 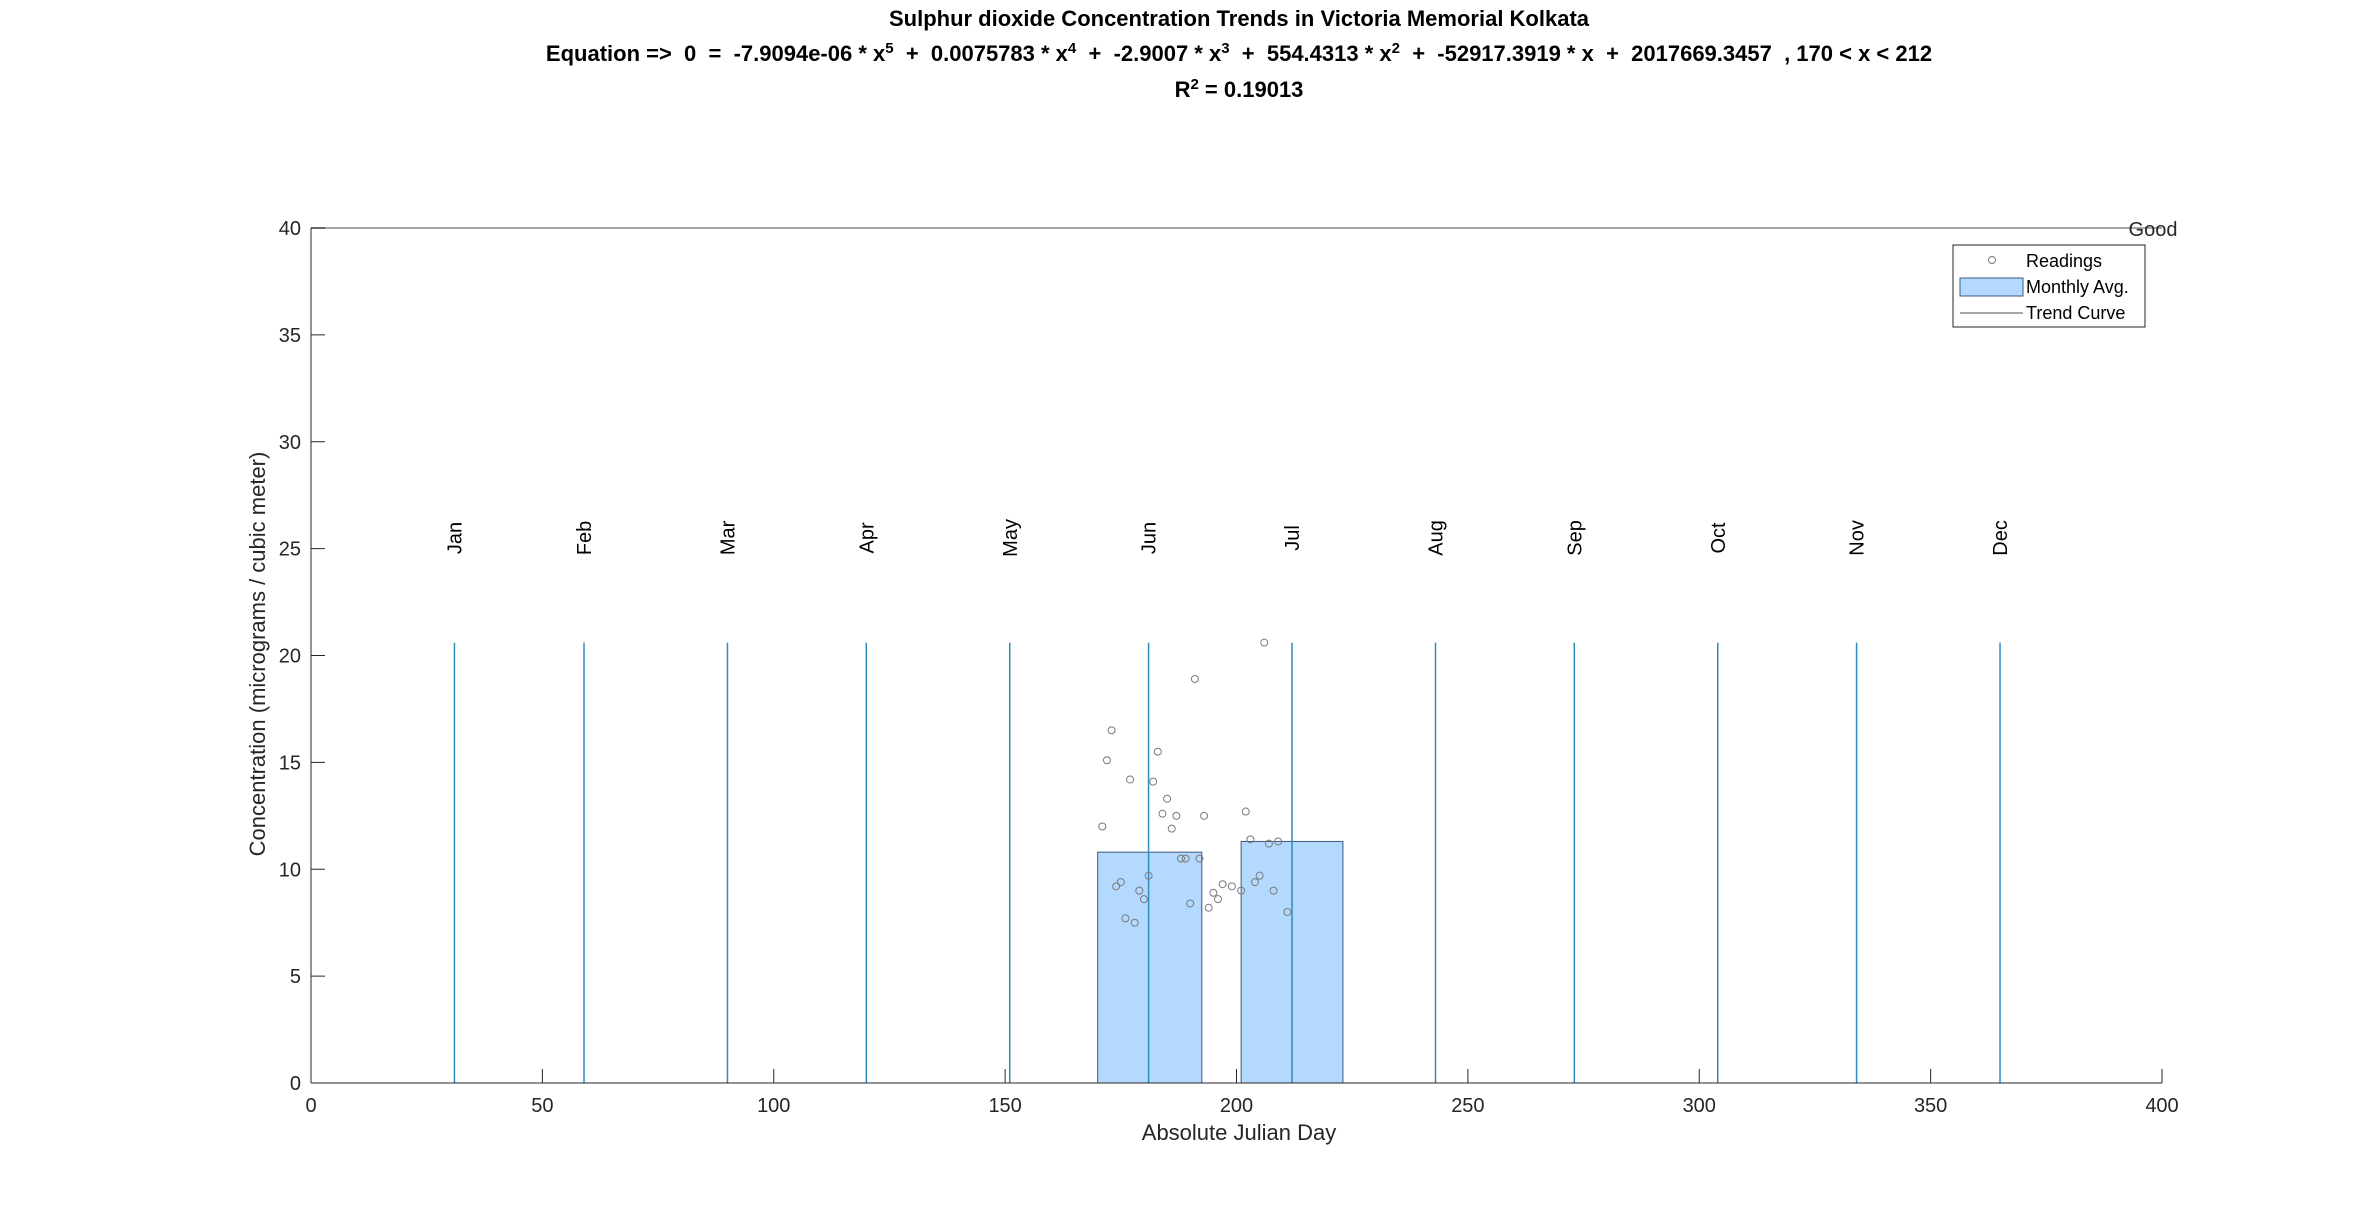 I want to click on y-axis-label: Concentration (micrograms / cubic meter), so click(x=257, y=654).